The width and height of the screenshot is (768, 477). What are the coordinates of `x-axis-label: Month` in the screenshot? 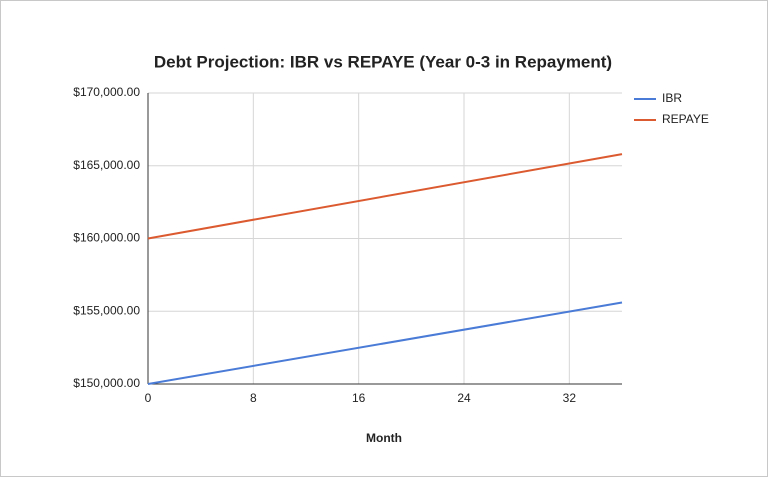 It's located at (384, 438).